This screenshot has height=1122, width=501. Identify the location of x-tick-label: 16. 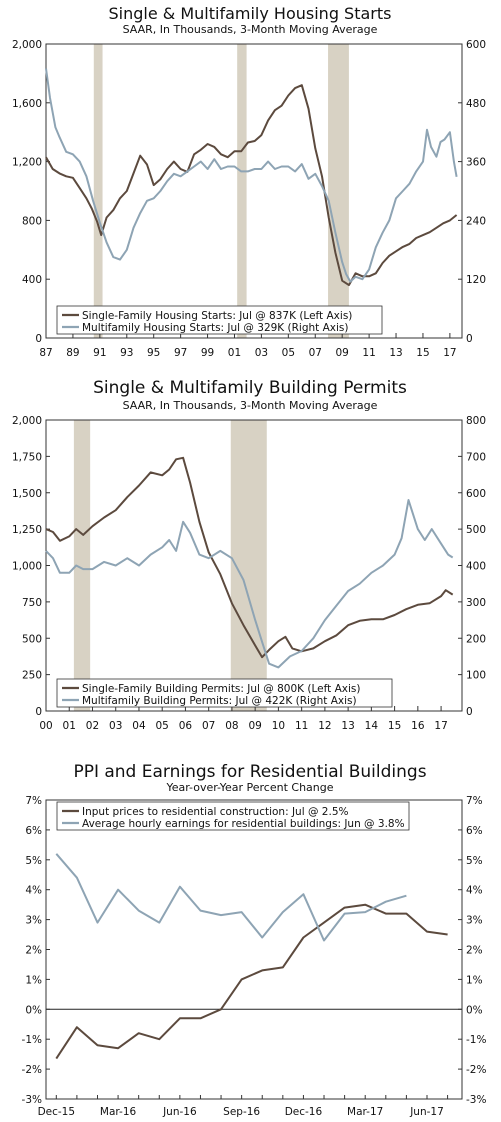
(418, 726).